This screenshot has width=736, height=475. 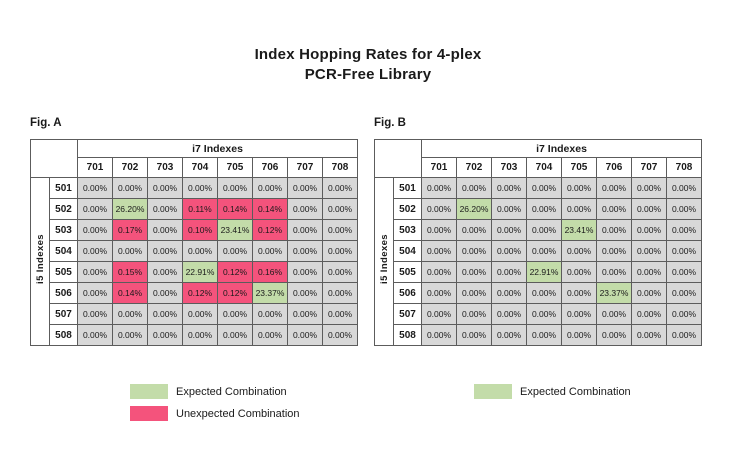 I want to click on cell-505-706: 0.16%, so click(x=270, y=272).